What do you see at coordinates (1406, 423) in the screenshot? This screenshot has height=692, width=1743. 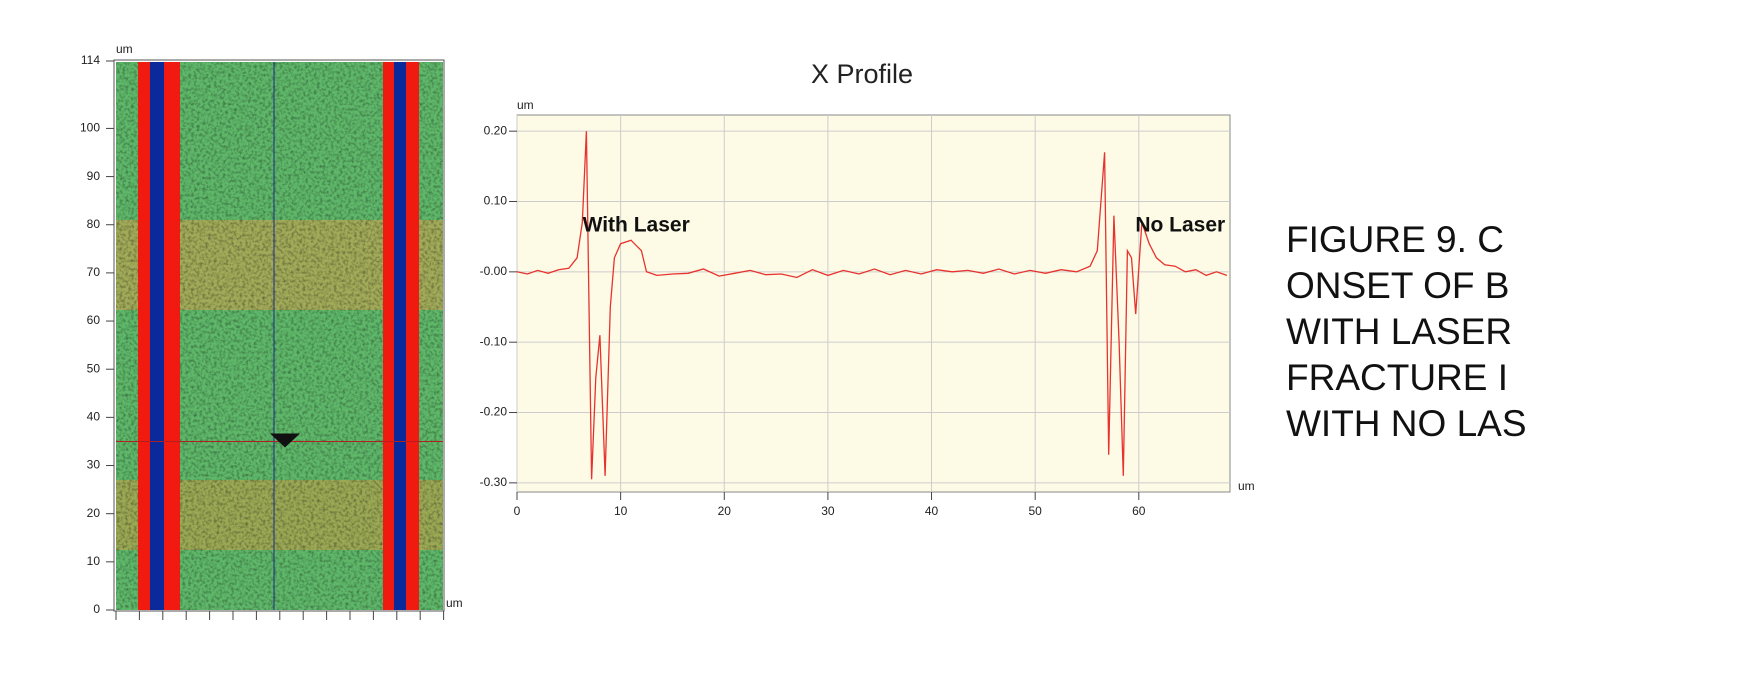 I see `caption-line: WITH NO LAS` at bounding box center [1406, 423].